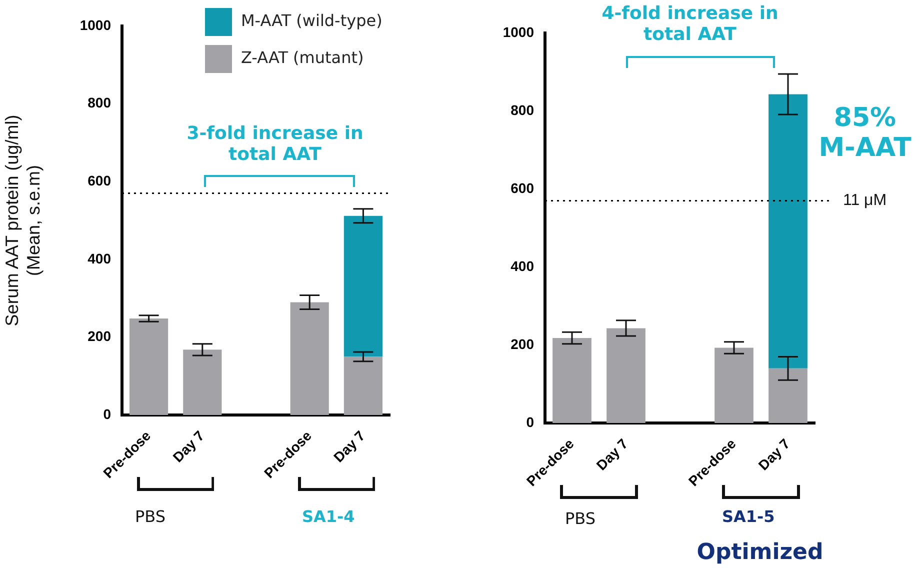  I want to click on text: 3-fold increase in total AAT, so click(275, 144).